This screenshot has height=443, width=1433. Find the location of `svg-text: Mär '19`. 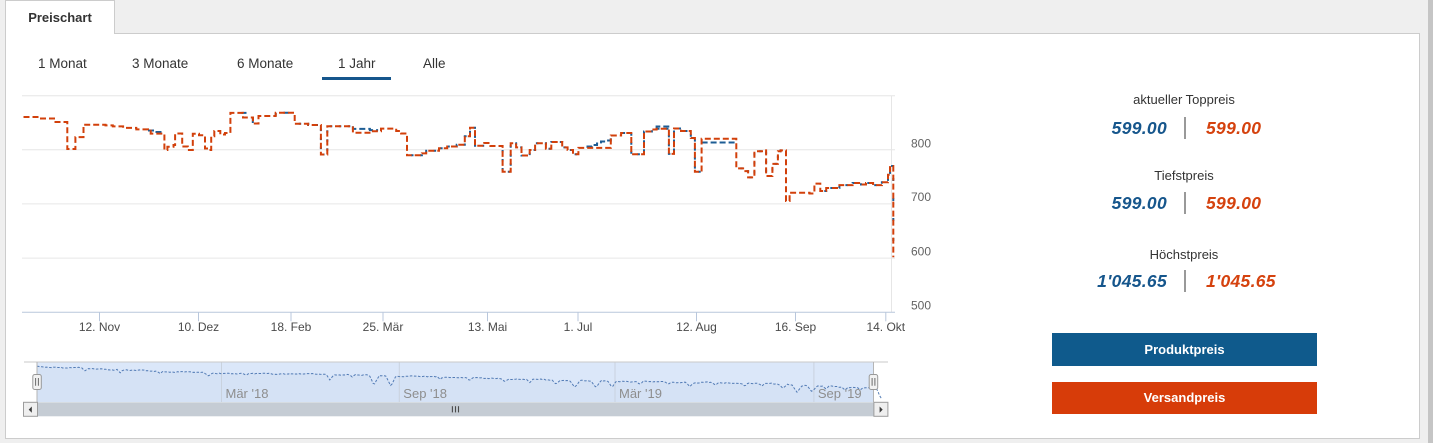

svg-text: Mär '19 is located at coordinates (640, 393).